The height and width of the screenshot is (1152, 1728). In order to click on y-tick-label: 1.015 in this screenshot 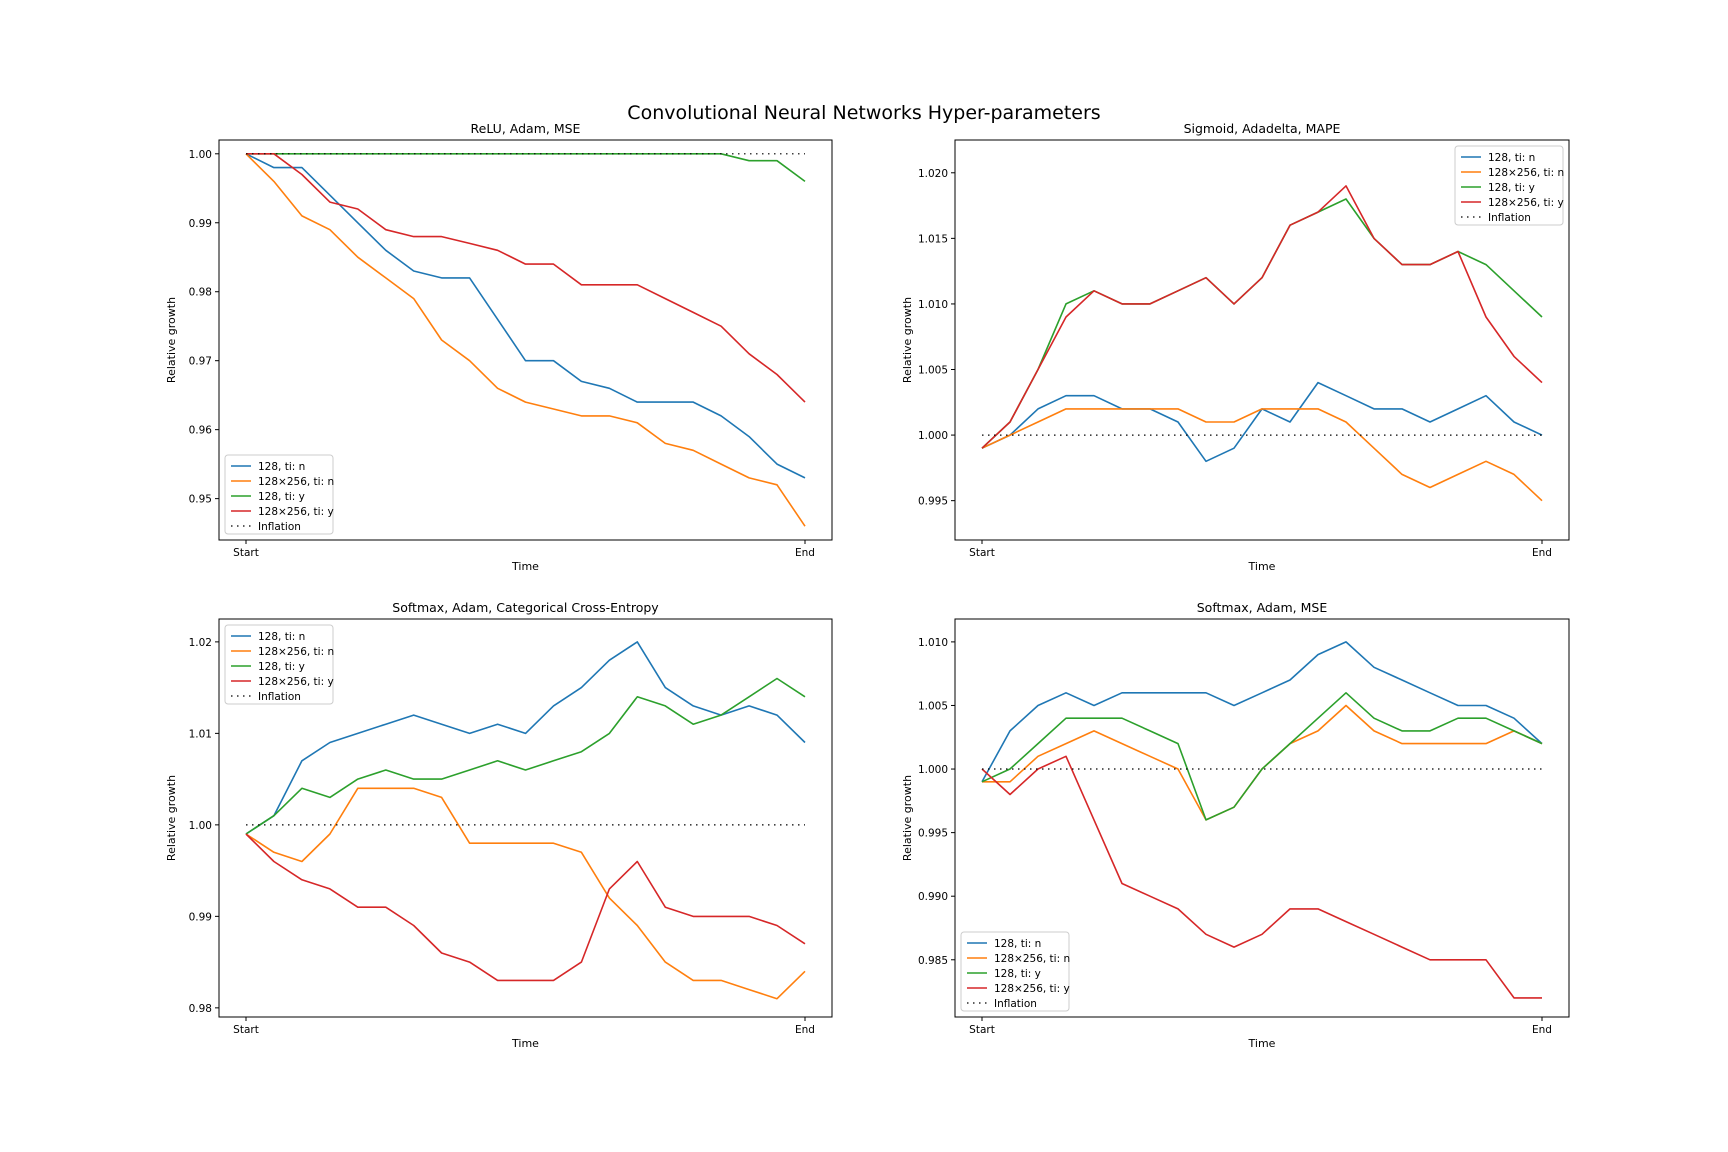, I will do `click(933, 239)`.